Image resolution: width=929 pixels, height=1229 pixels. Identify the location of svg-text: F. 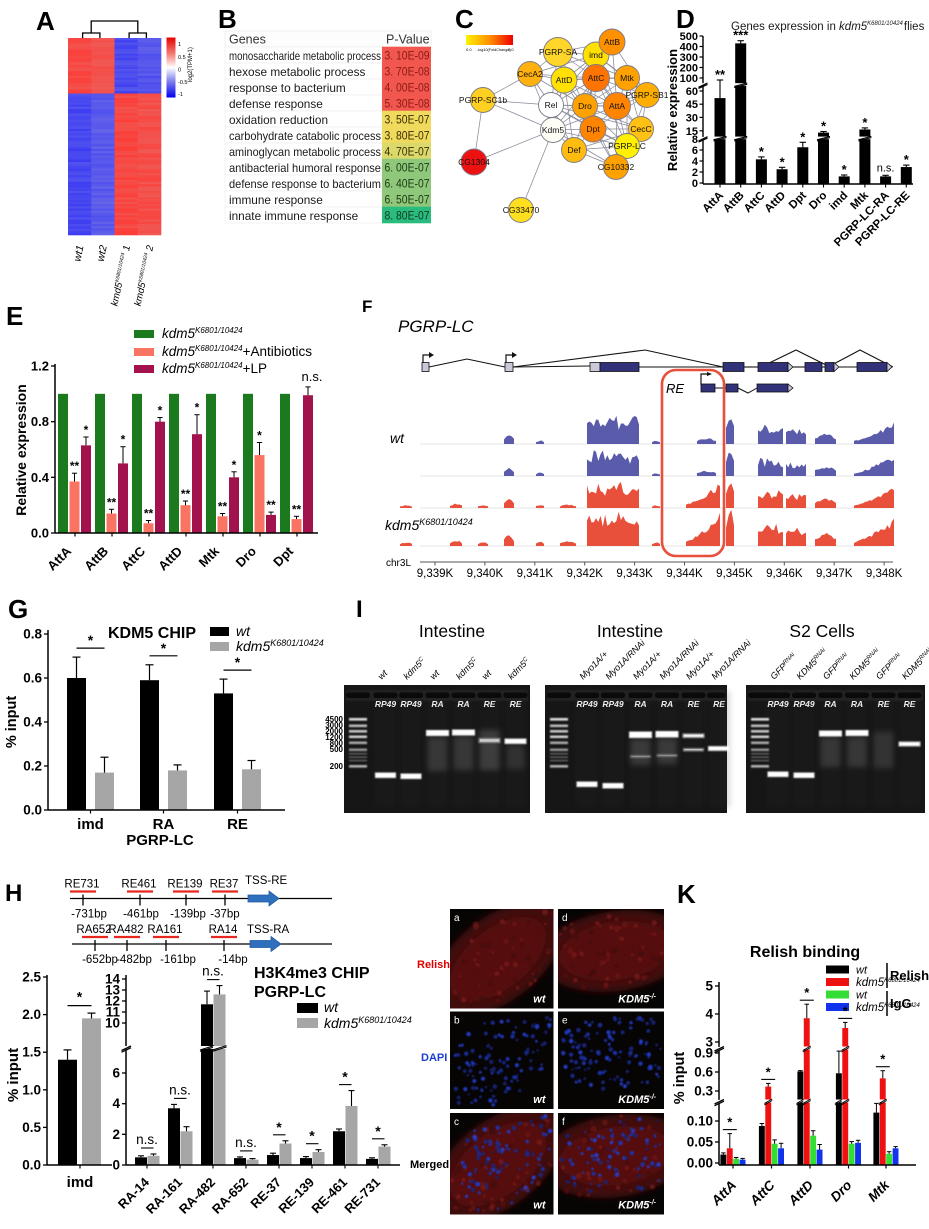
(367, 306).